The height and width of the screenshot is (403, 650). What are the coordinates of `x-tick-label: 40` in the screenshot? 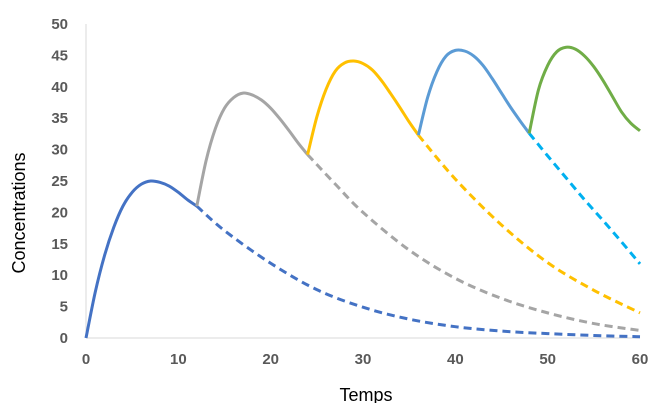 It's located at (455, 359).